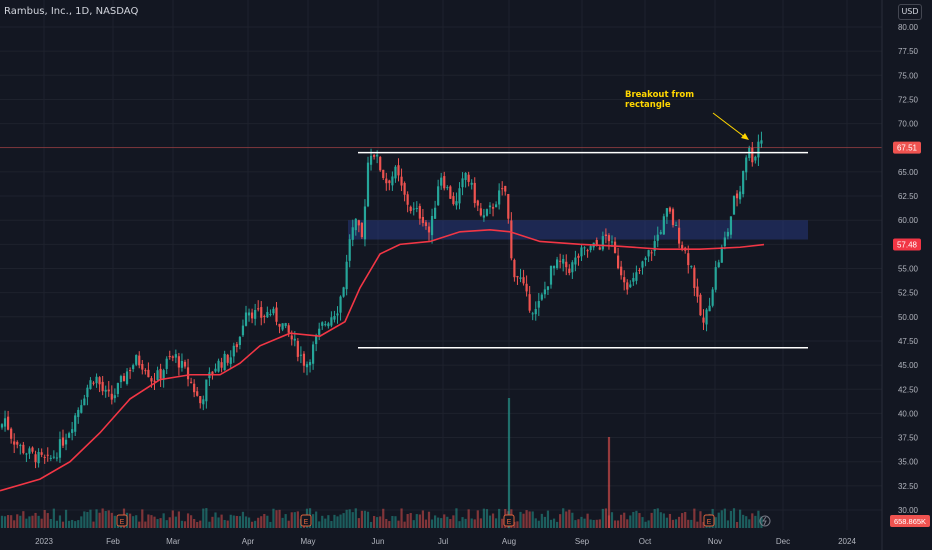 The height and width of the screenshot is (550, 932). I want to click on price-axis-panel, so click(907, 275).